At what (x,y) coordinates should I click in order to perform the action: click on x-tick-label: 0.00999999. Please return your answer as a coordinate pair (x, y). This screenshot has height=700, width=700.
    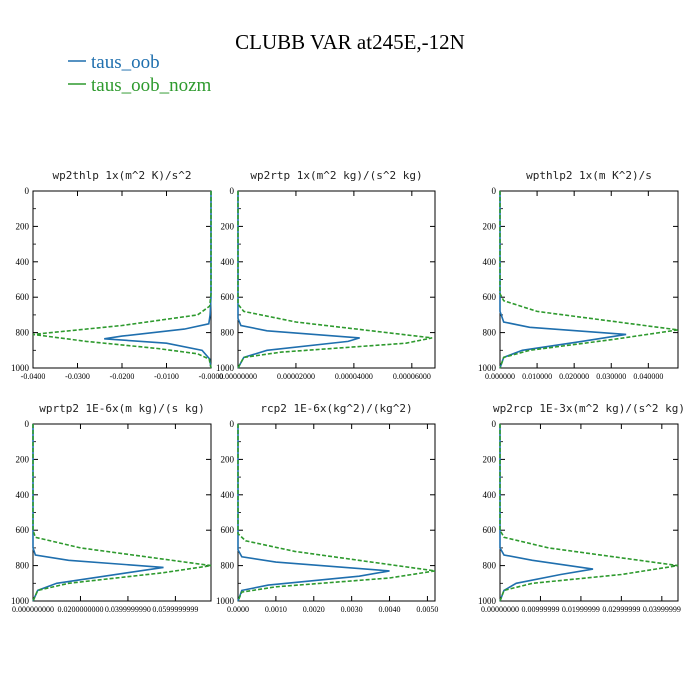
    Looking at the image, I should click on (540, 609).